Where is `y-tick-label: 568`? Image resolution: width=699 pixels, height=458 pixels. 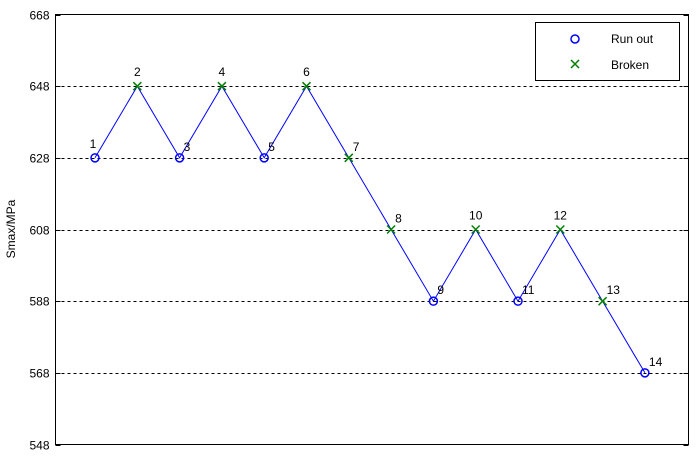
y-tick-label: 568 is located at coordinates (39, 374).